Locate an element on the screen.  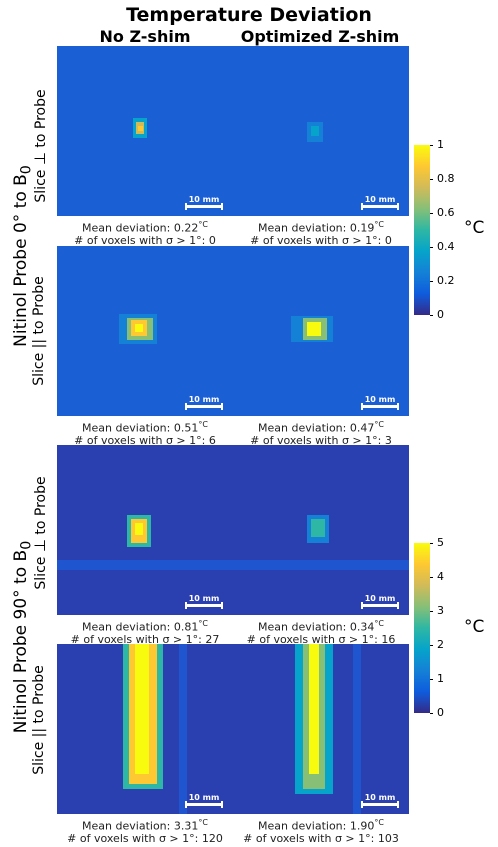
colorbar-tick-label: 0.4 is located at coordinates (446, 246).